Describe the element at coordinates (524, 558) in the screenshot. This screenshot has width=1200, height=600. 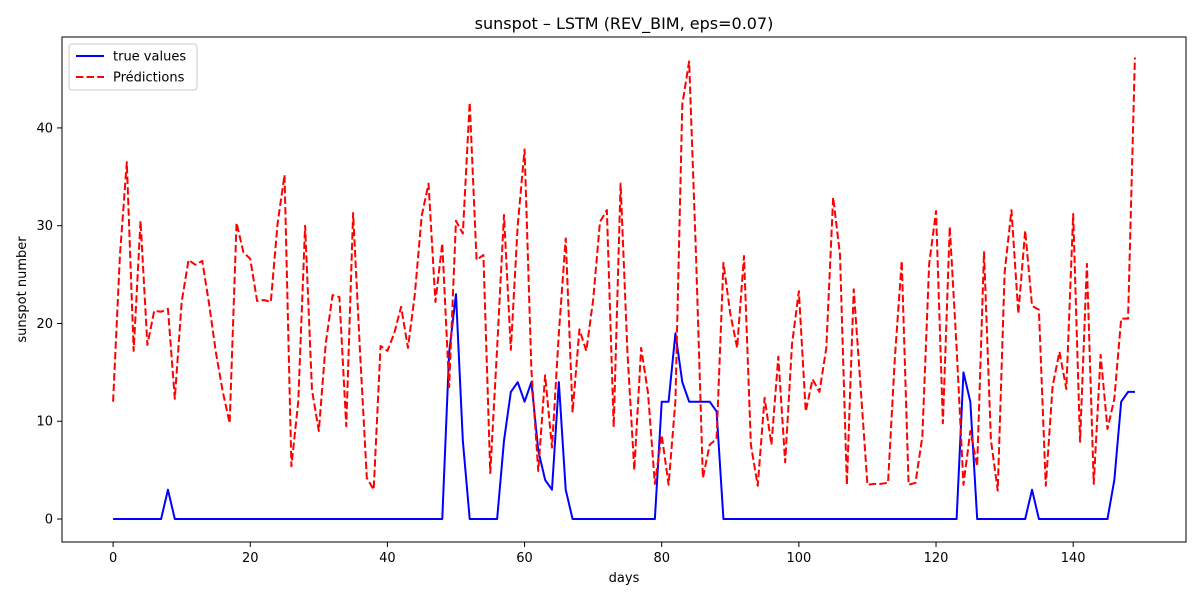
I see `x-tick-label: 60` at that location.